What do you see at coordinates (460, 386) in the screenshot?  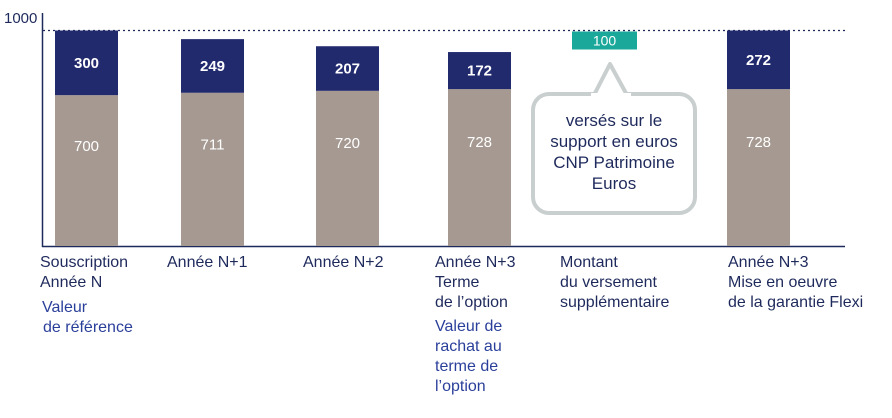 I see `category-sub-label-line: l’option` at bounding box center [460, 386].